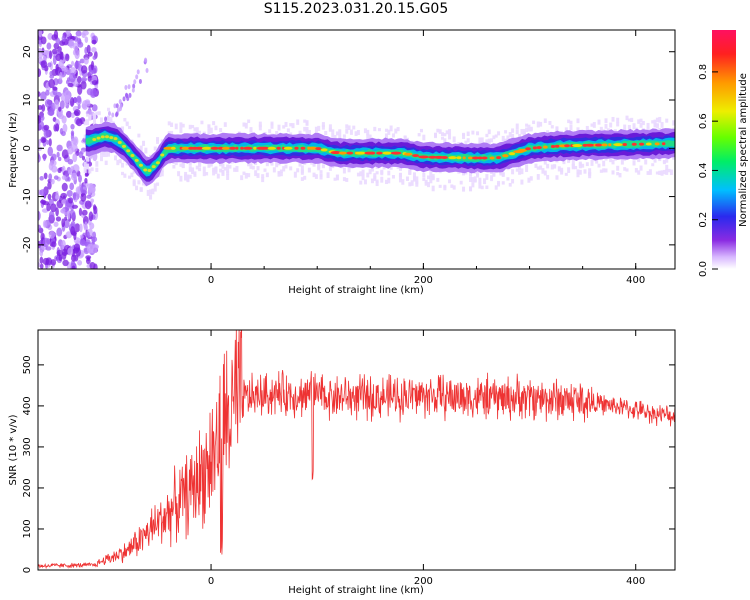 Image resolution: width=750 pixels, height=600 pixels. I want to click on snr-ytick-label: 400, so click(27, 405).